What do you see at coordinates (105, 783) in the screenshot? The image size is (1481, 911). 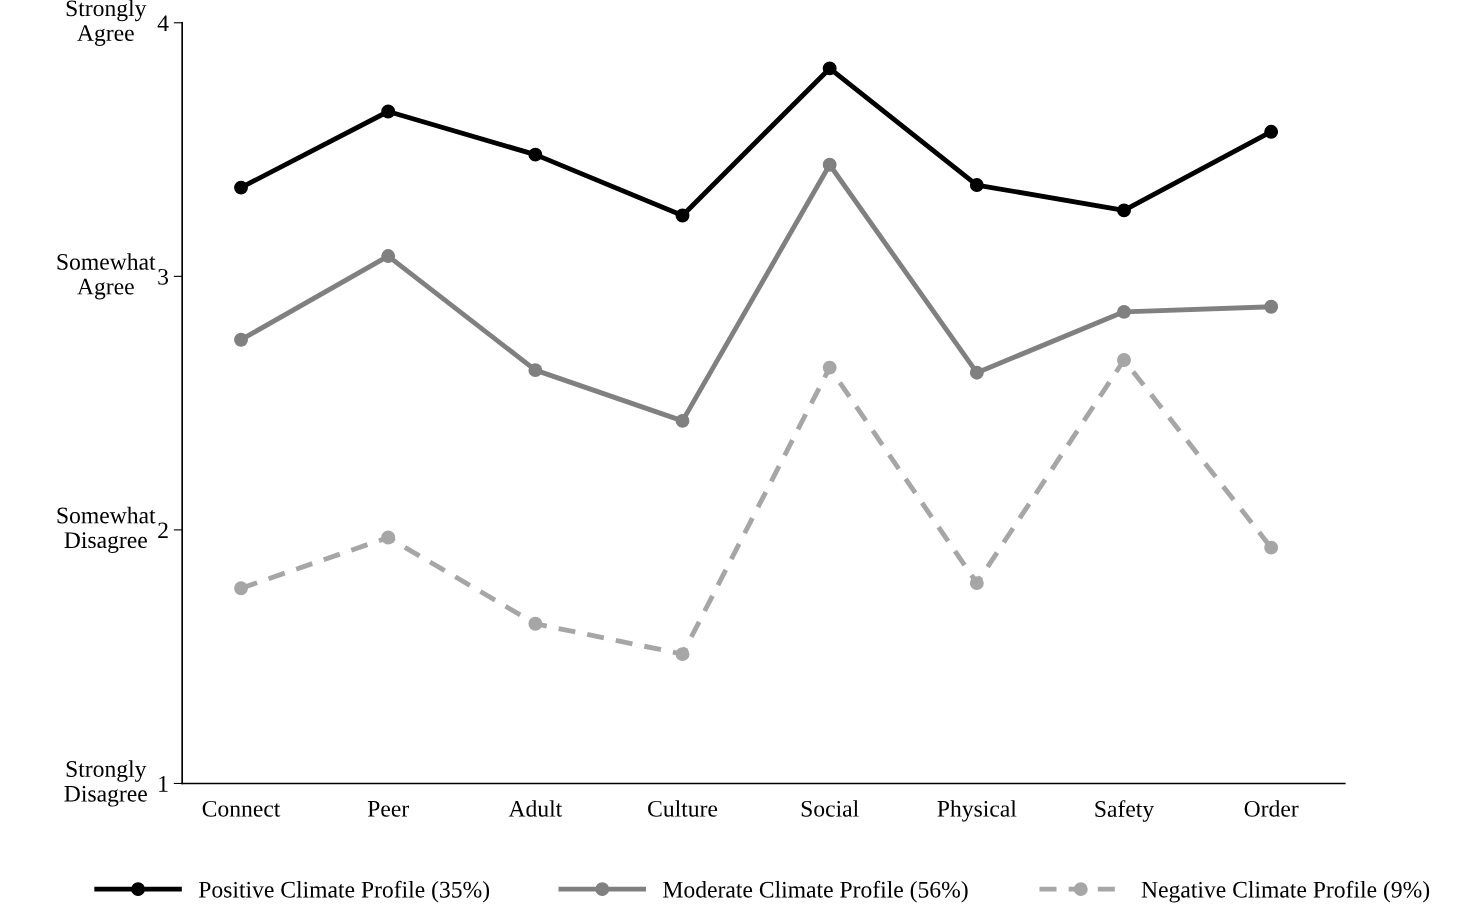 I see `text: Strongly Disagree` at bounding box center [105, 783].